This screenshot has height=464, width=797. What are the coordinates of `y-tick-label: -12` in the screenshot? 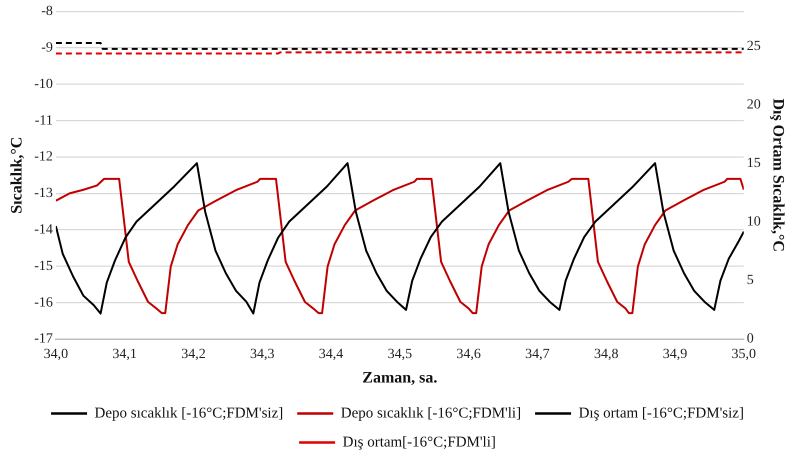 It's located at (43, 157).